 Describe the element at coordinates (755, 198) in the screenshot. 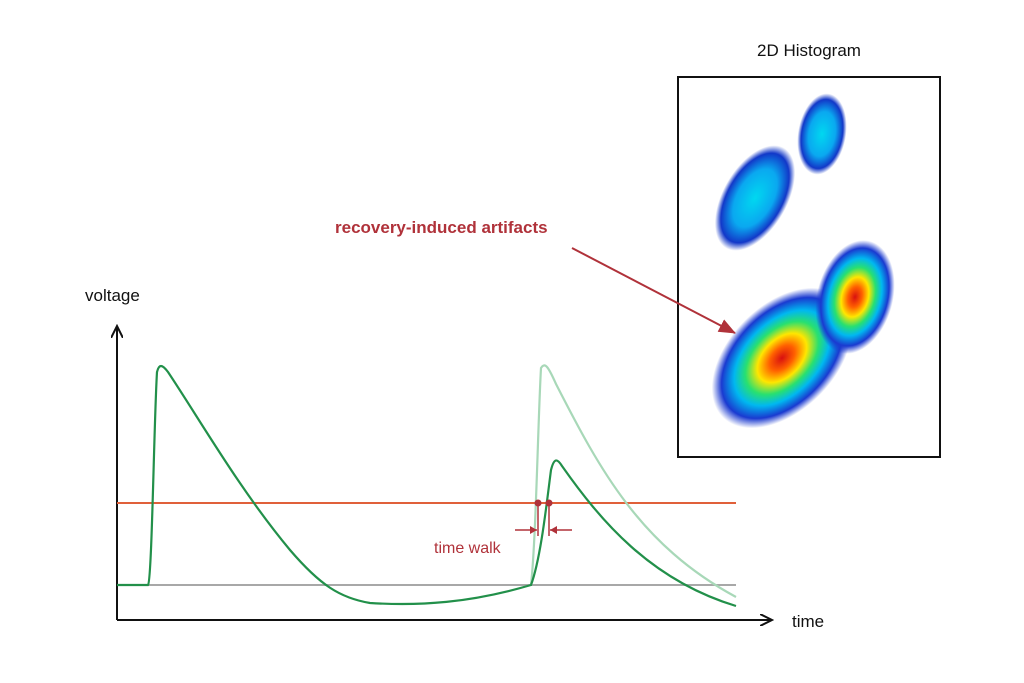

I see `cluster-upper-left` at that location.